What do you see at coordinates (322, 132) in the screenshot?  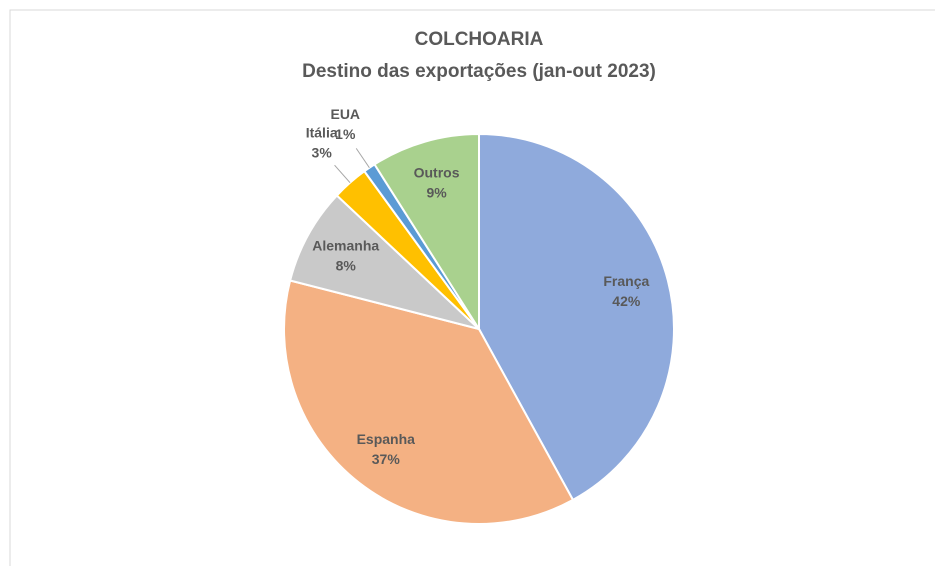 I see `data-label-name: Itália` at bounding box center [322, 132].